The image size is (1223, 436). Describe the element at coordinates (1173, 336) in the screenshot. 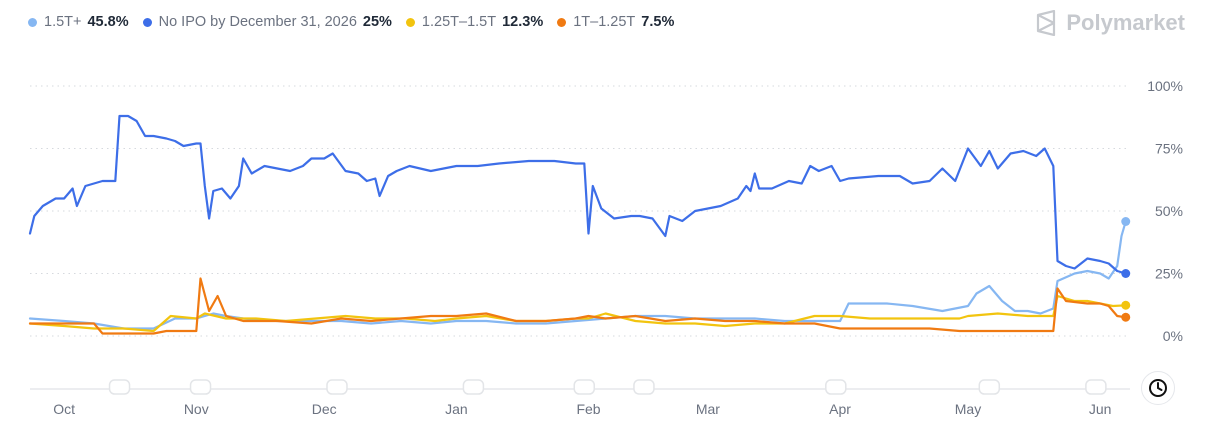

I see `y-tick-label: 0%` at that location.